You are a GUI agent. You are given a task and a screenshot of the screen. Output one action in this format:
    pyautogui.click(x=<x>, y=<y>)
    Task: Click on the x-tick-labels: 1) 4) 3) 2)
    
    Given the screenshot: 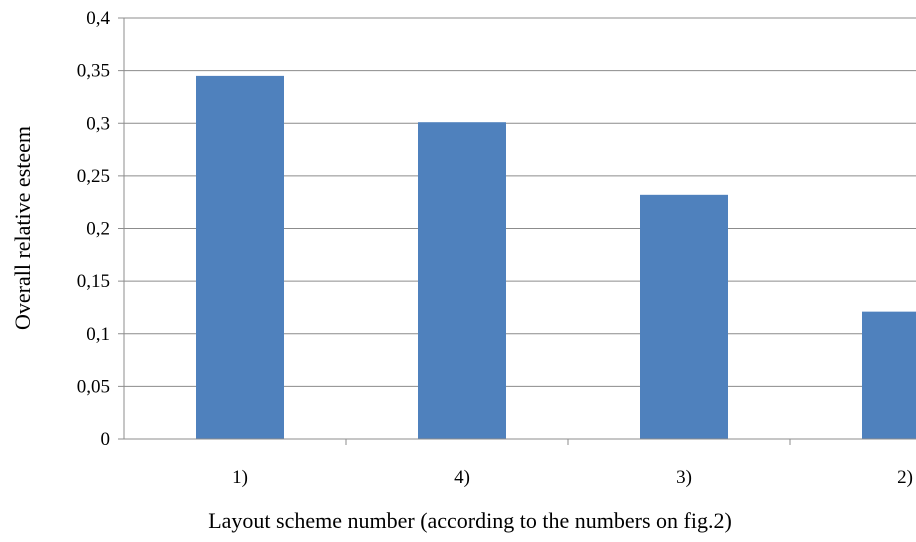 What is the action you would take?
    pyautogui.click(x=572, y=463)
    